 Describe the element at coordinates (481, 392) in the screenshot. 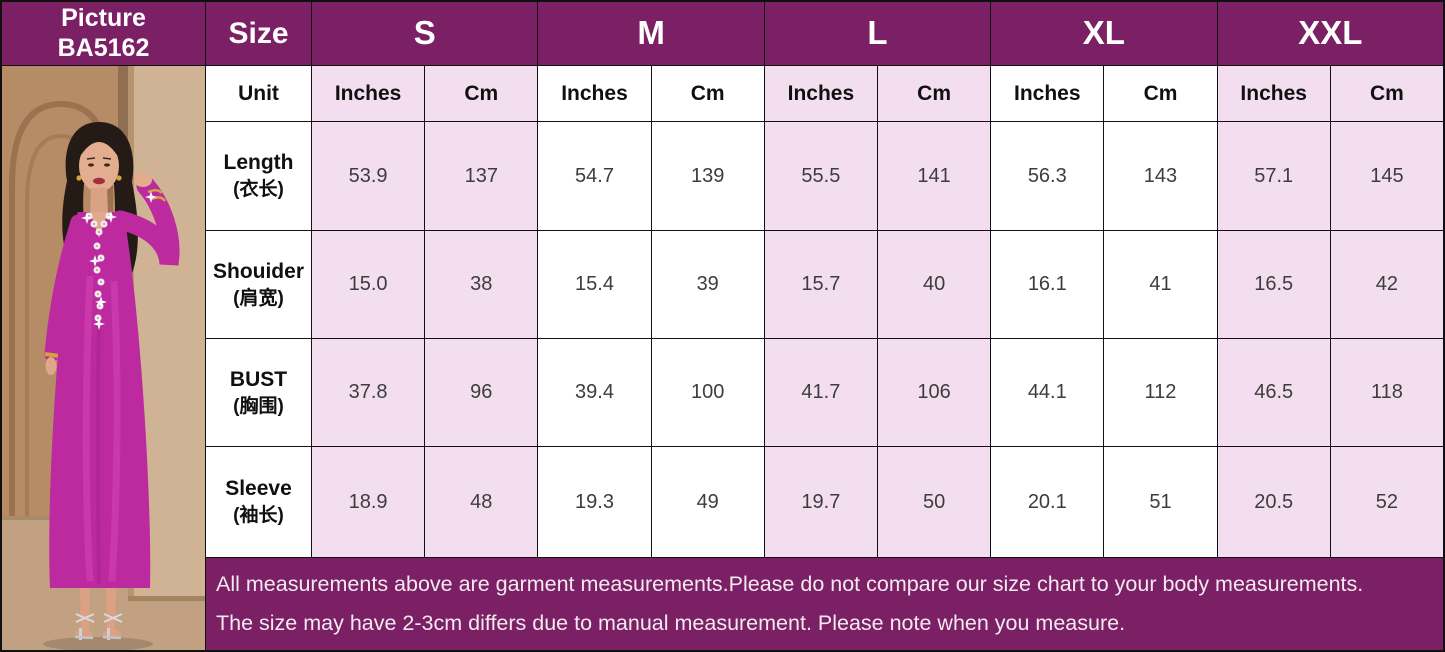

I see `measurement-value: 96` at that location.